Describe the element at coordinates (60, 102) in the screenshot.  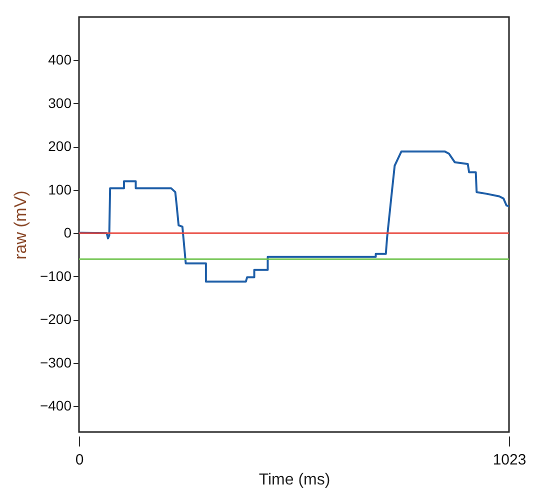
I see `y-tick-label: 300` at that location.